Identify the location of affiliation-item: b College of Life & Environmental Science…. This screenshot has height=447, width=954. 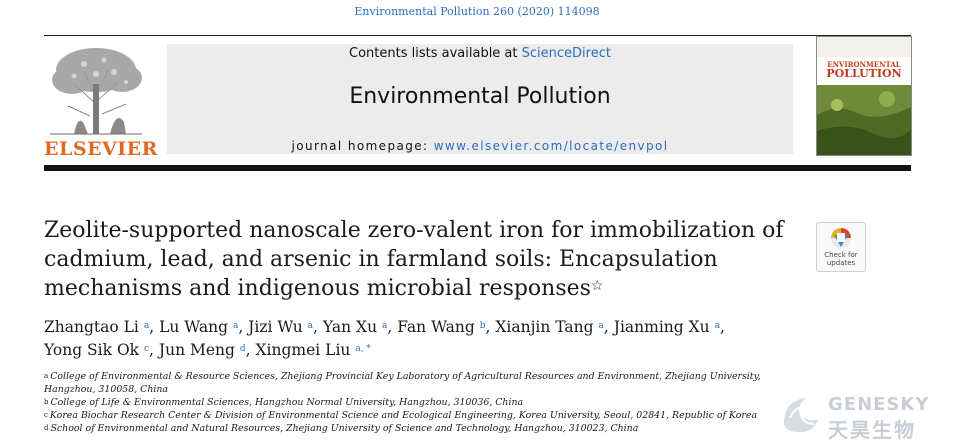
(284, 402).